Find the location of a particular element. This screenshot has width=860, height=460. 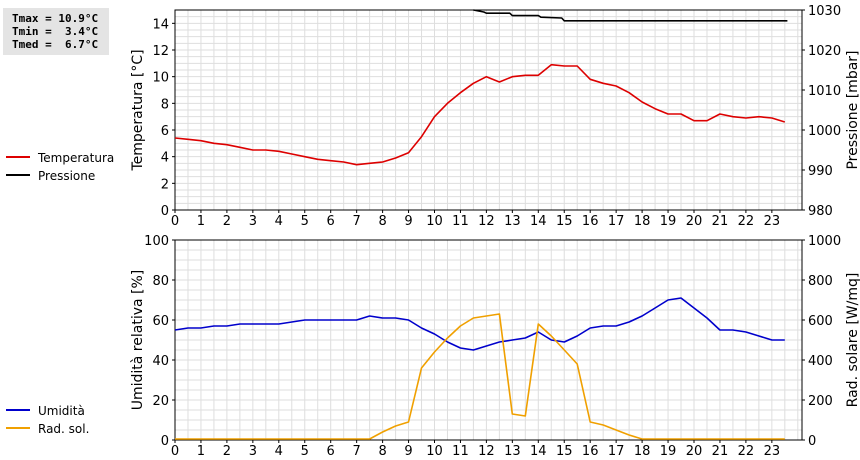

legend-label: Temperatura is located at coordinates (75, 158).